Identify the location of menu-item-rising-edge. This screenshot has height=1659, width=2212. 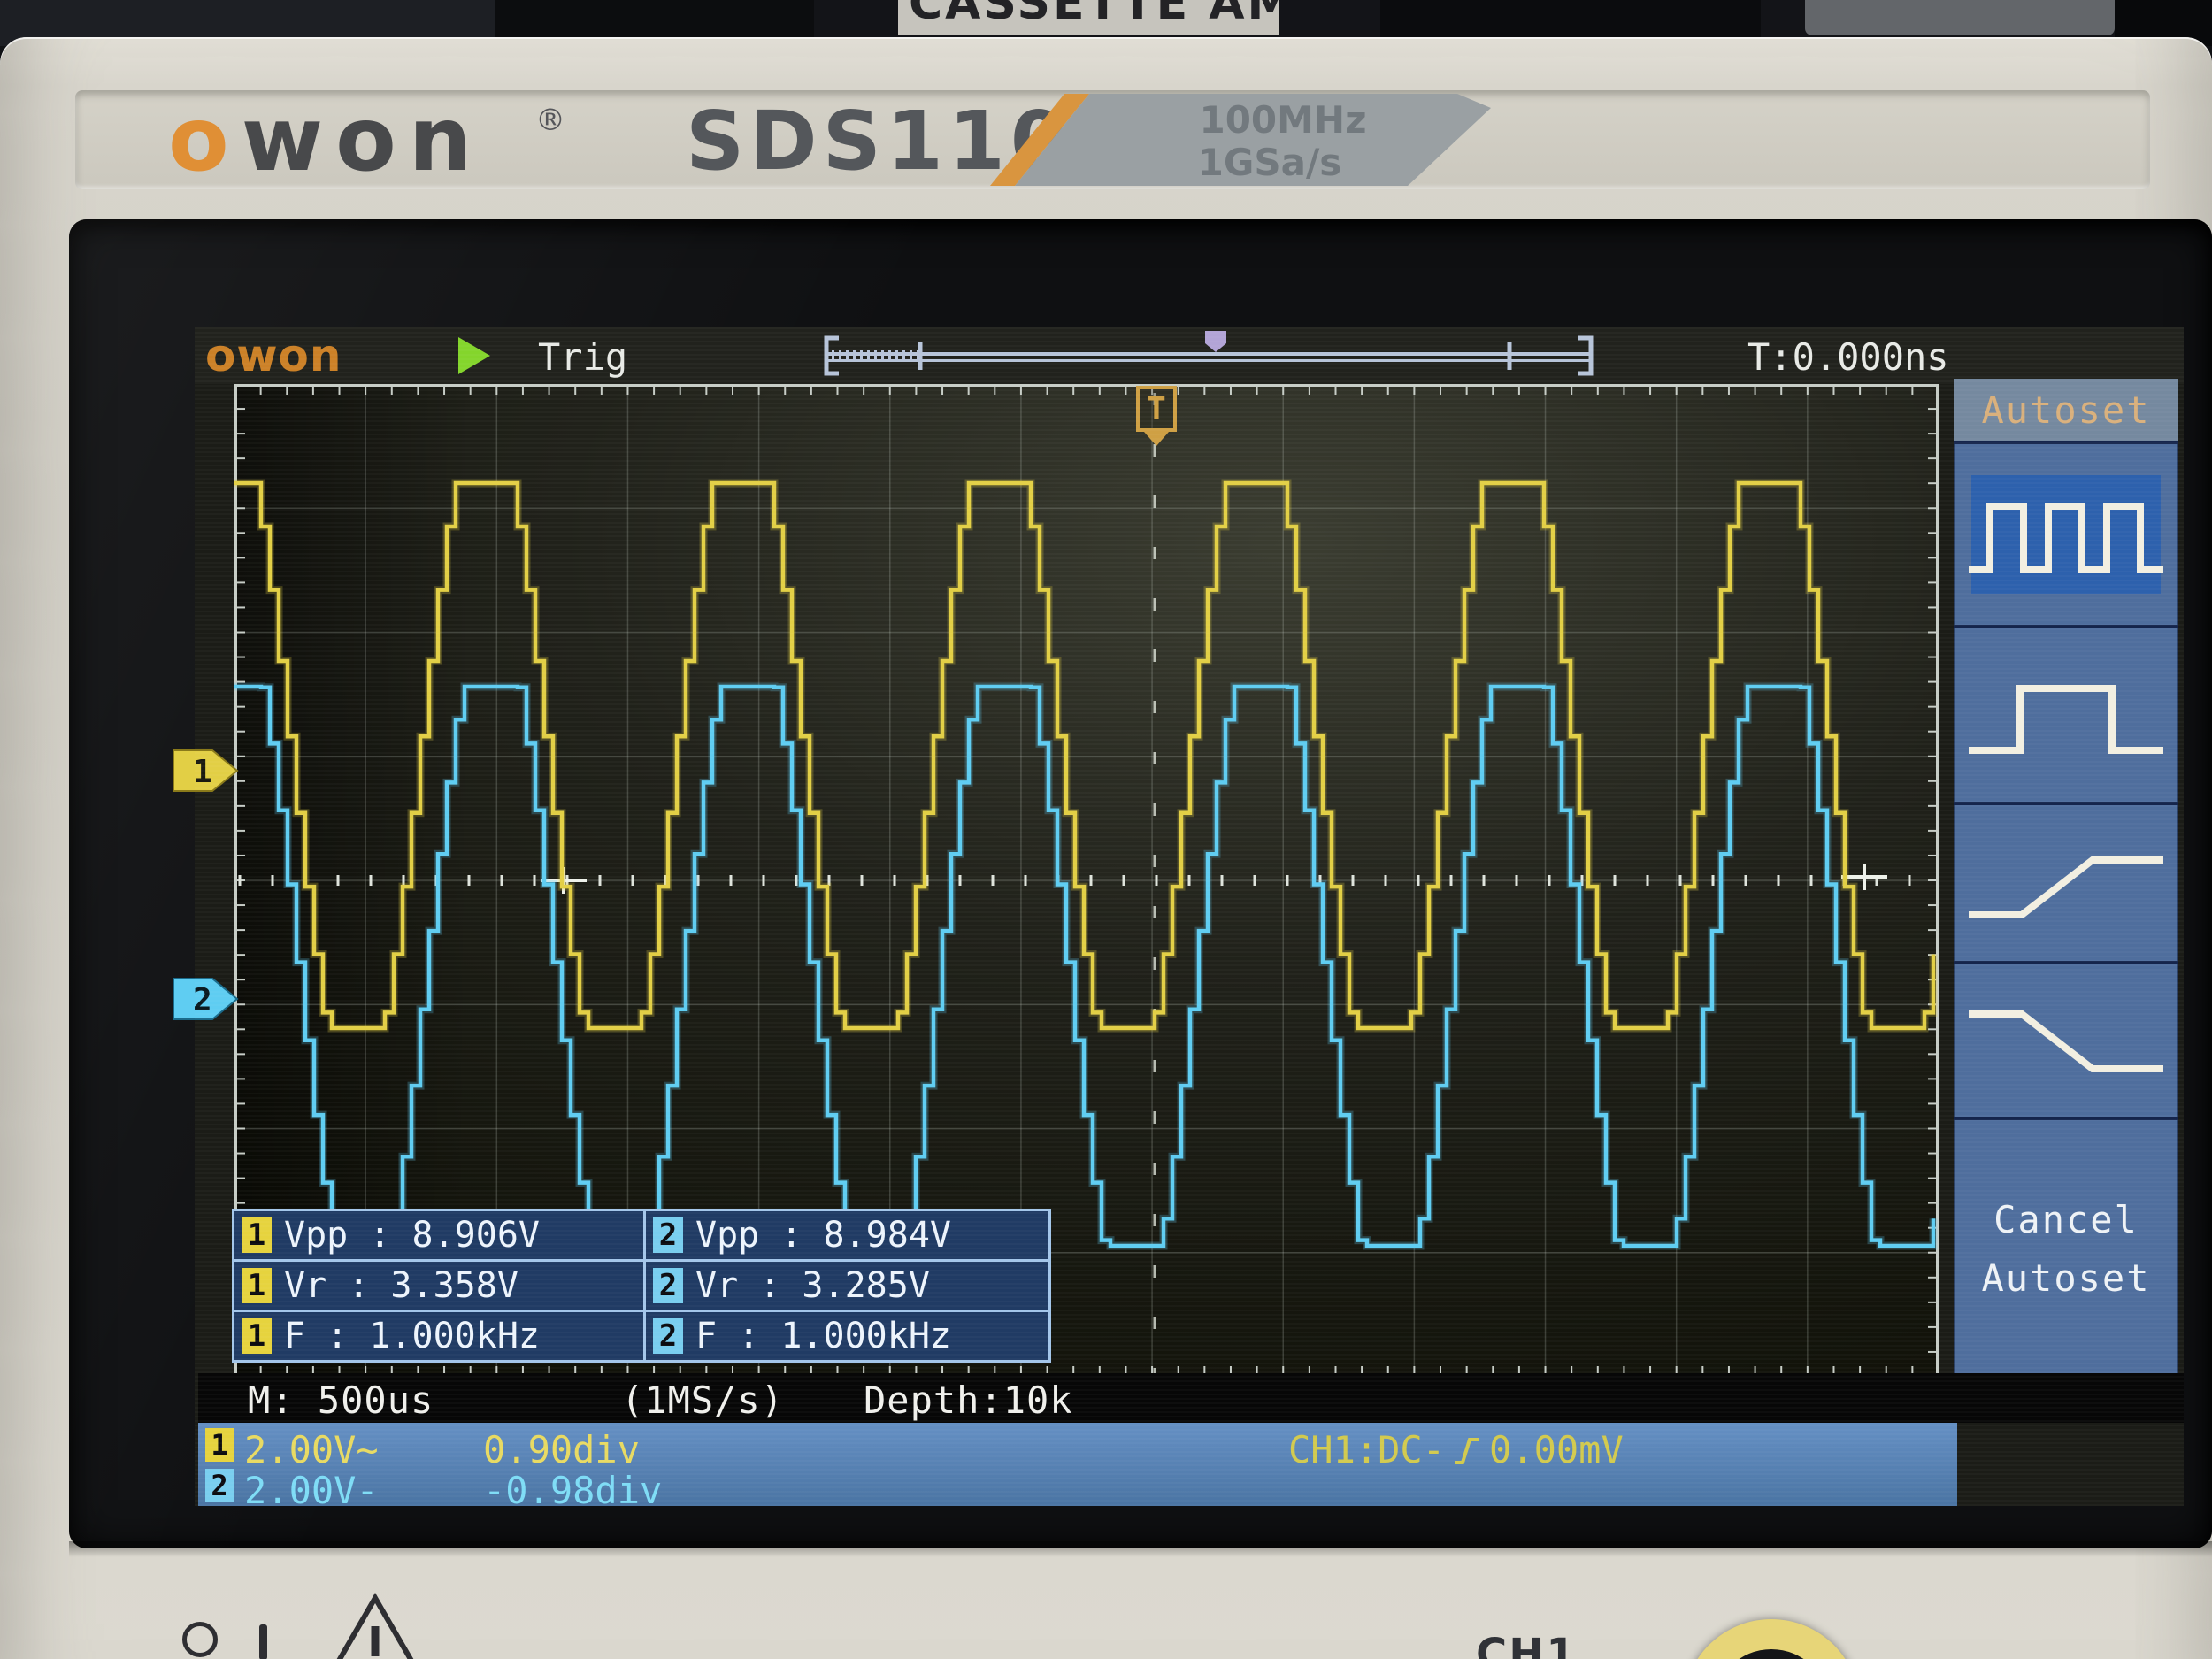
(2066, 882).